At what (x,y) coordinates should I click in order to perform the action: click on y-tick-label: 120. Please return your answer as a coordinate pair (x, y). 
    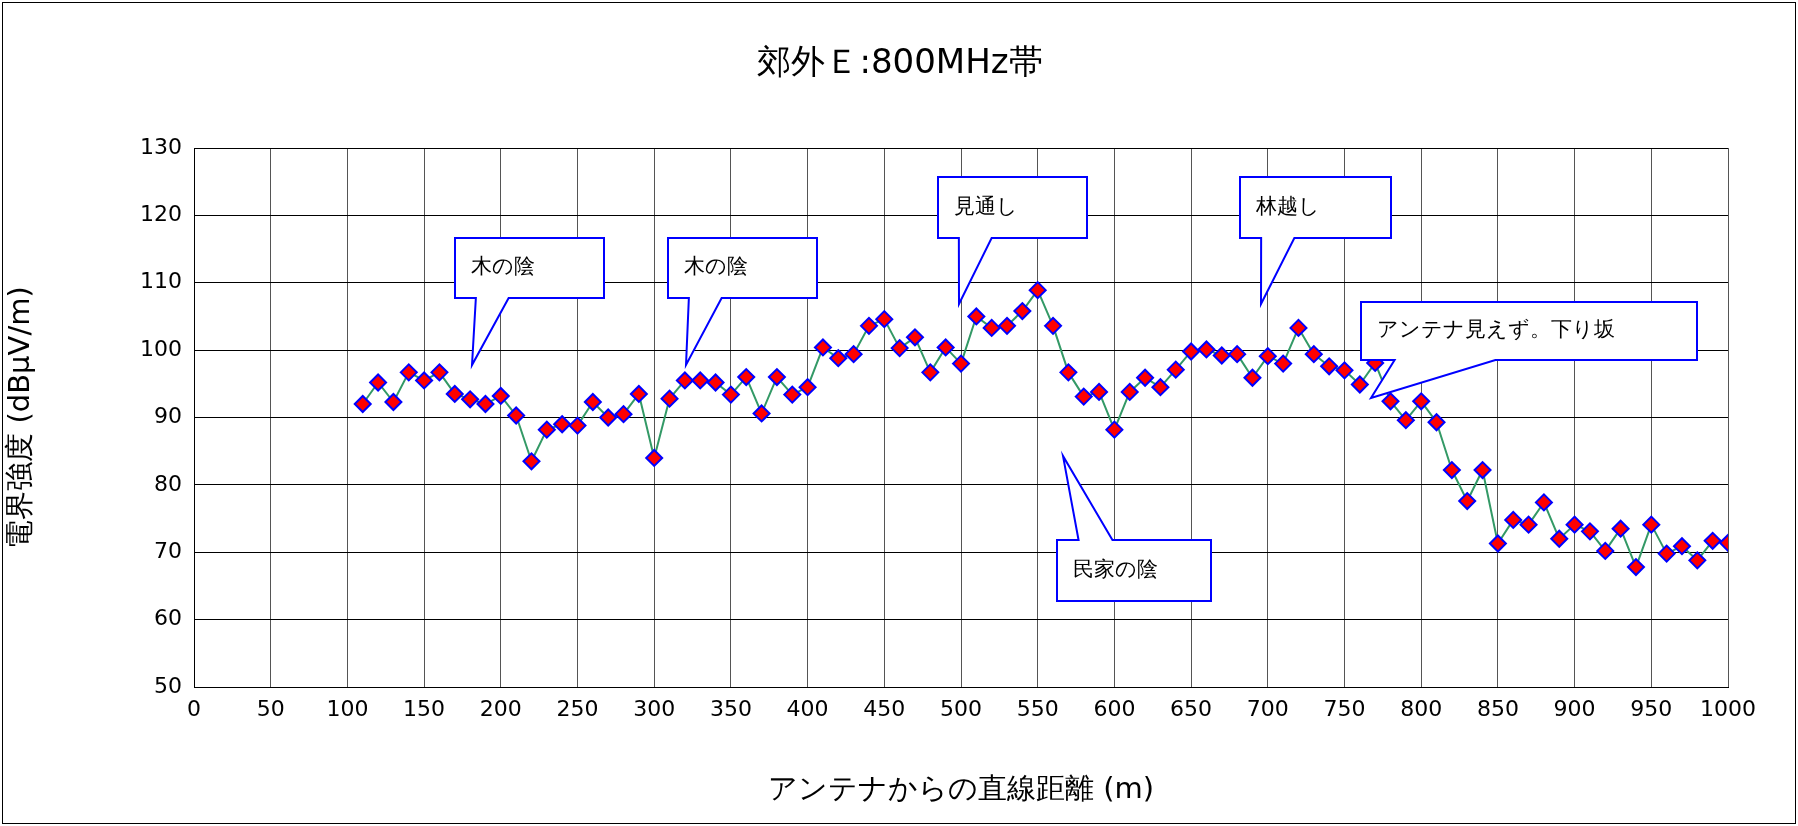
    Looking at the image, I should click on (161, 214).